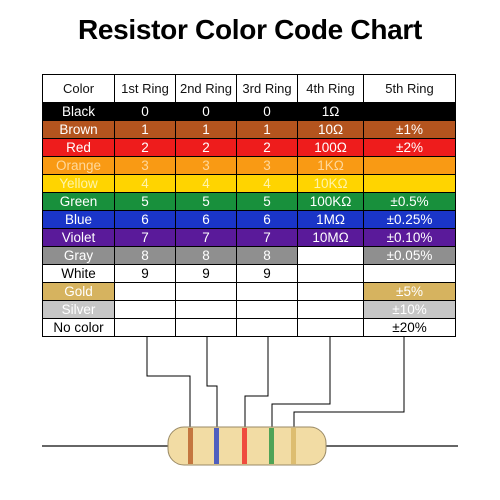 The height and width of the screenshot is (500, 500). What do you see at coordinates (410, 328) in the screenshot?
I see `cell-ring5: ±20%` at bounding box center [410, 328].